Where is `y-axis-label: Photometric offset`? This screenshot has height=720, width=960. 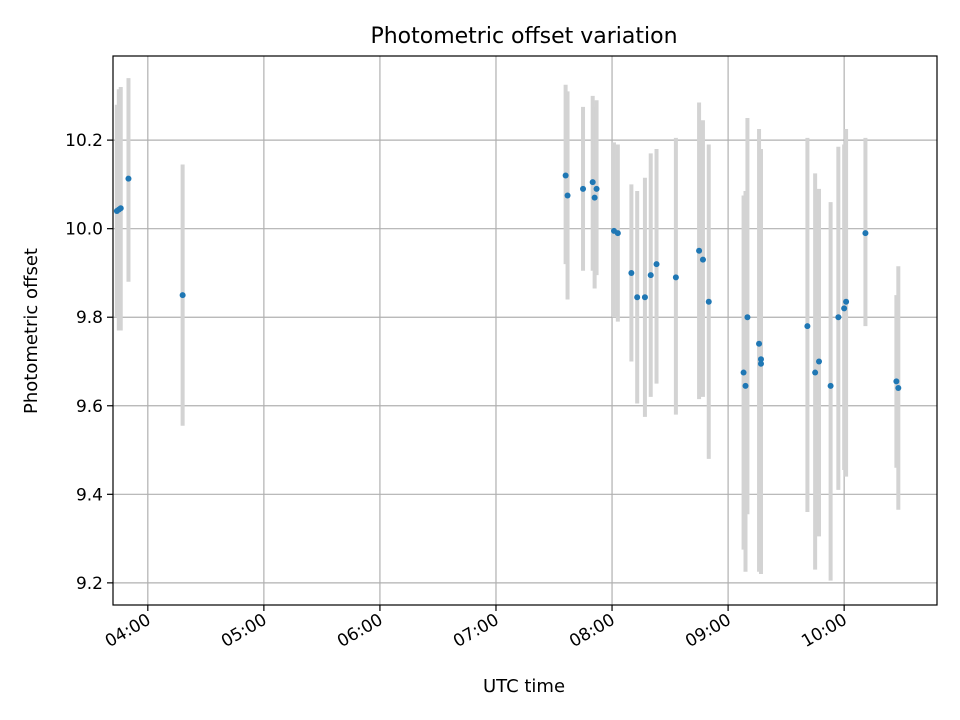
y-axis-label: Photometric offset is located at coordinates (31, 331).